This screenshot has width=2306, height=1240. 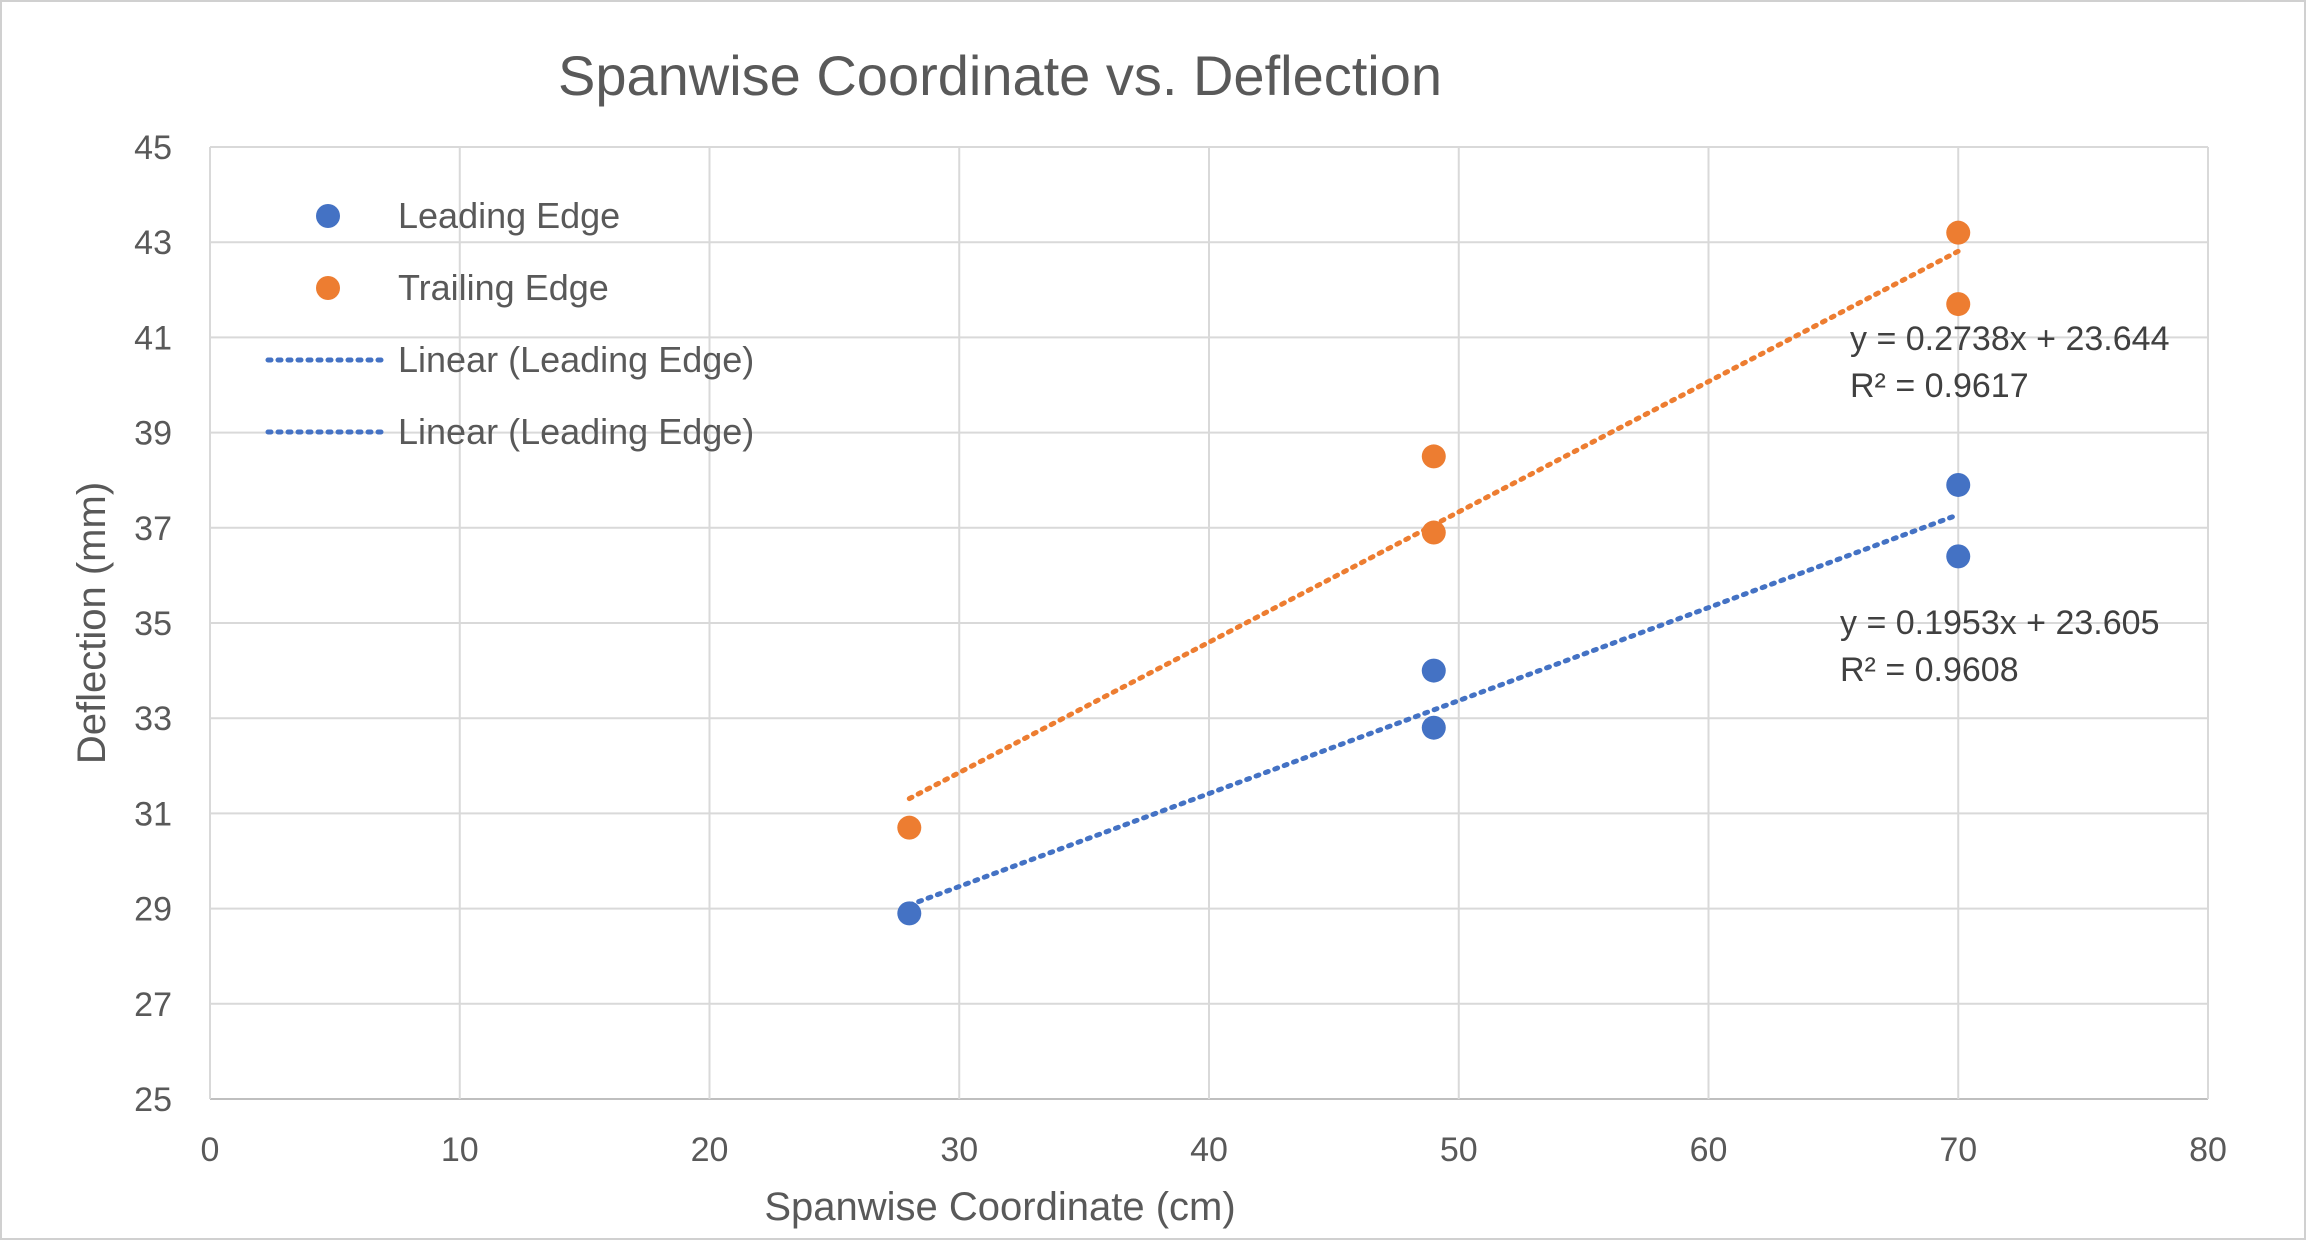 What do you see at coordinates (2009, 339) in the screenshot?
I see `trendline-equation: y = 0.2738x + 23.644` at bounding box center [2009, 339].